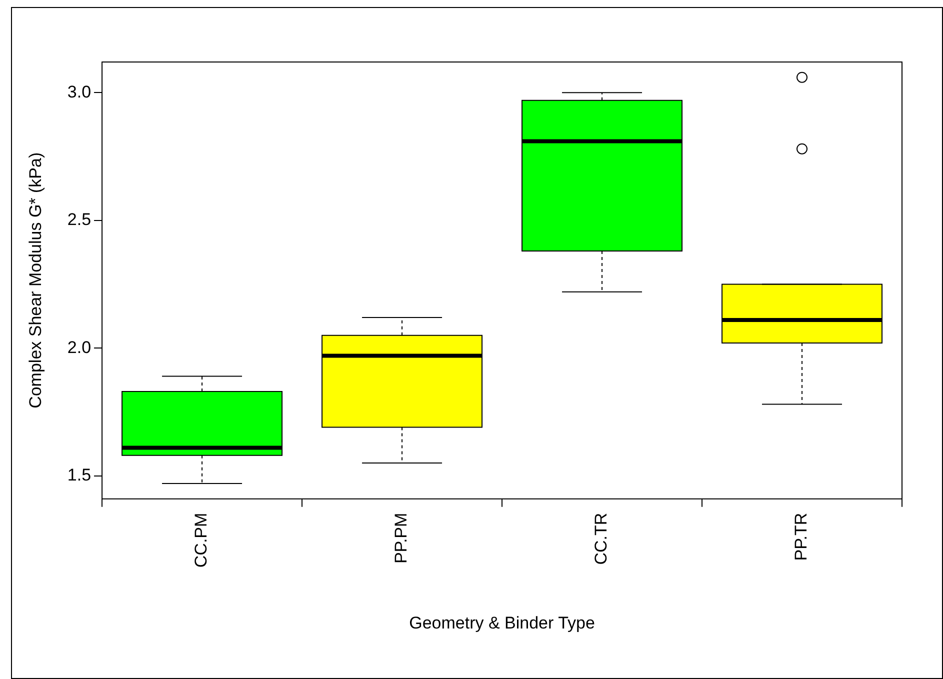 The image size is (943, 679). Describe the element at coordinates (79, 220) in the screenshot. I see `y-tick-label: 2.5` at that location.